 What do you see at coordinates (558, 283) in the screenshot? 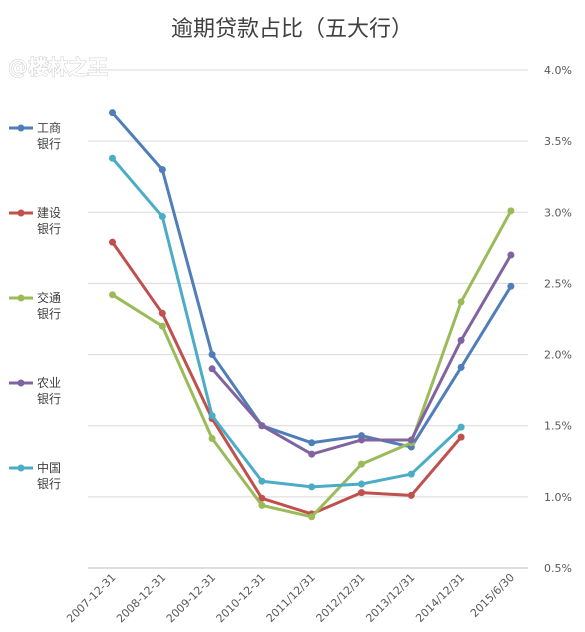
I see `y-tick-label: 2.5%` at bounding box center [558, 283].